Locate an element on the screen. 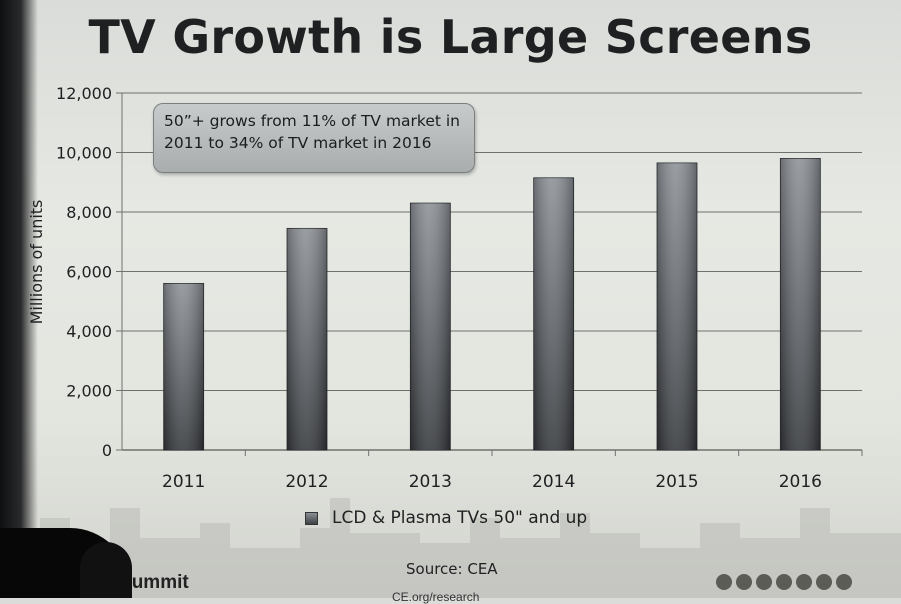 The image size is (901, 604). legend: LCD & Plasma TVs 50" and up is located at coordinates (446, 518).